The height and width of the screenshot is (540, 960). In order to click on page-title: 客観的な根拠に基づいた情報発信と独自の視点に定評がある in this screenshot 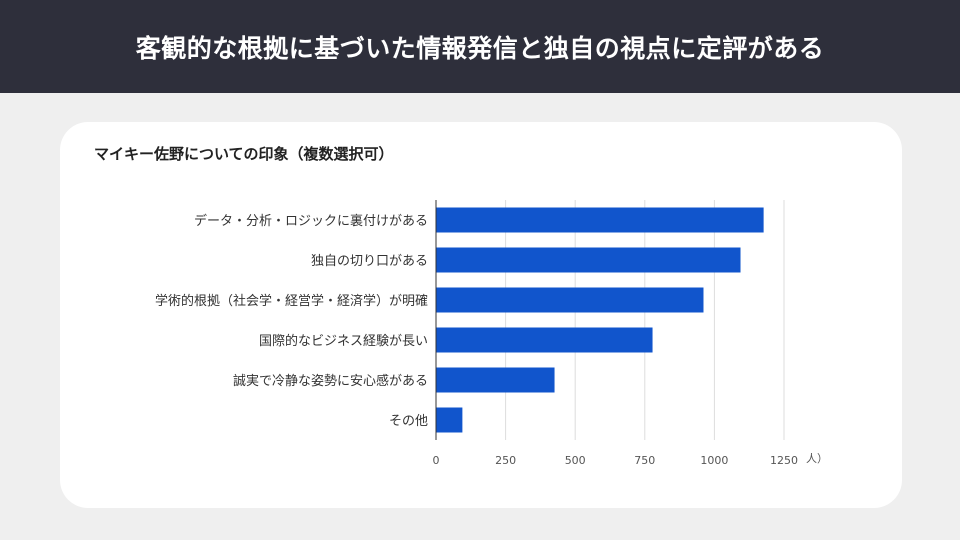, I will do `click(480, 48)`.